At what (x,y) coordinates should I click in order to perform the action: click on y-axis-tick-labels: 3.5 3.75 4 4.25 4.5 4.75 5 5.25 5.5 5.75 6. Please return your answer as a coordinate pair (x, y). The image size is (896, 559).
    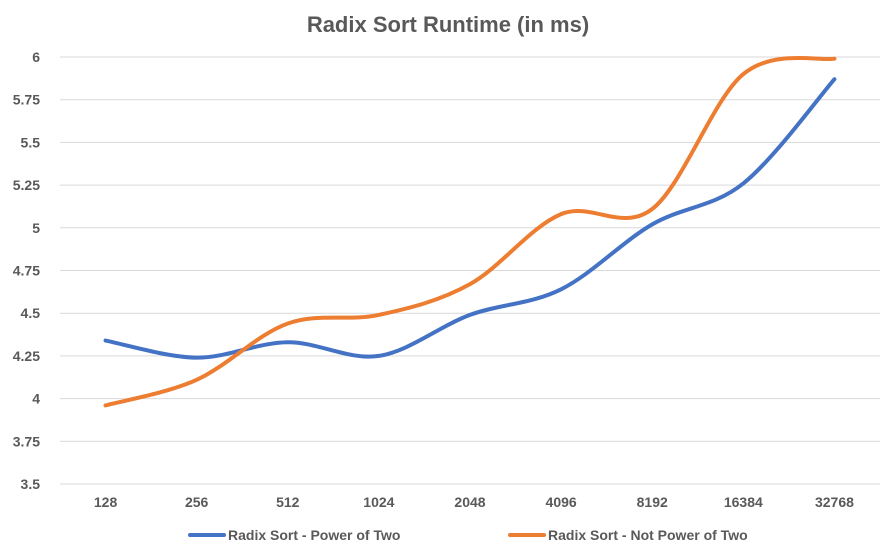
    Looking at the image, I should click on (26, 270).